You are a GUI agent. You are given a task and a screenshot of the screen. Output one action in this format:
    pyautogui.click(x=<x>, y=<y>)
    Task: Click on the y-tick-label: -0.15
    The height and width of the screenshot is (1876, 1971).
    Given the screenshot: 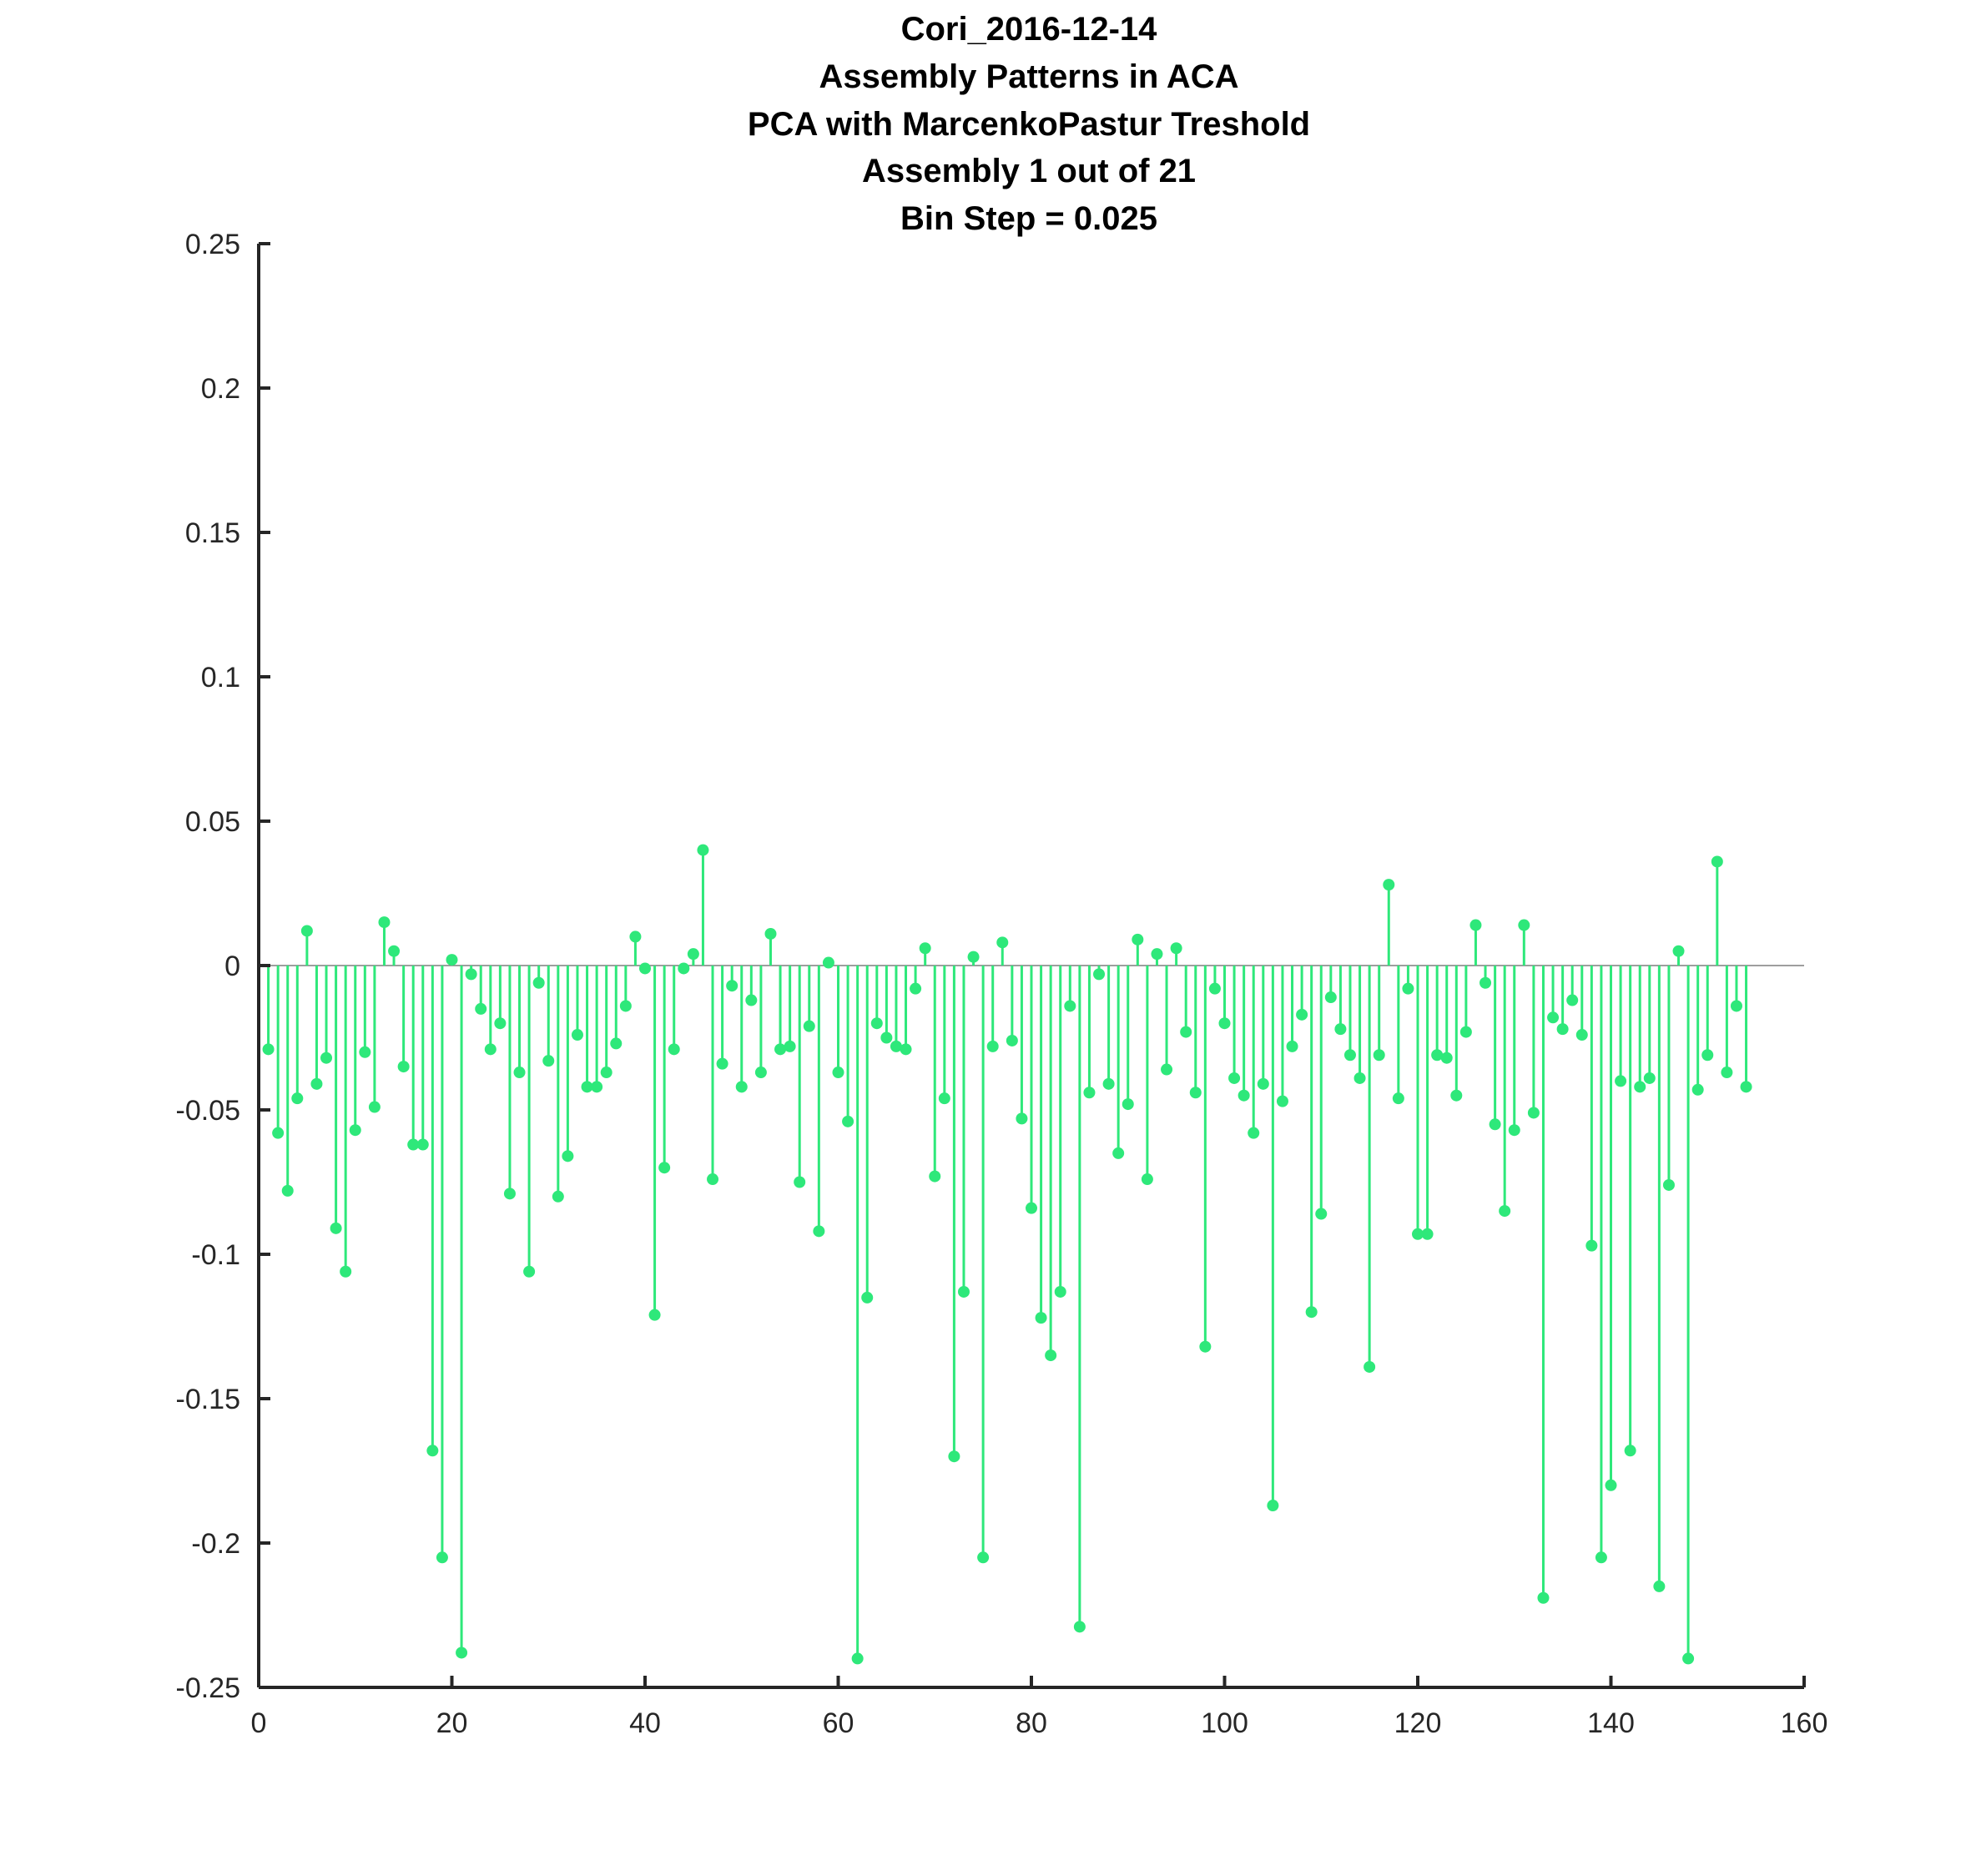 What is the action you would take?
    pyautogui.click(x=208, y=1399)
    